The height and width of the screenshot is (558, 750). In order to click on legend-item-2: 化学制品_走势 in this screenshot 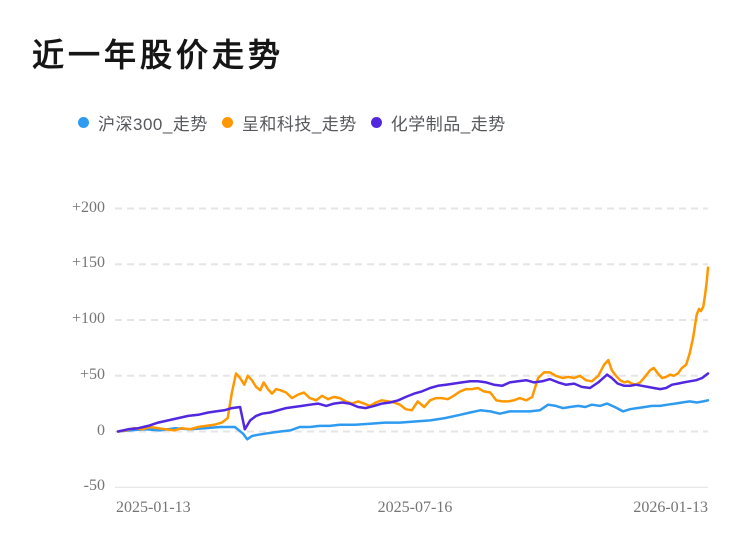, I will do `click(438, 122)`.